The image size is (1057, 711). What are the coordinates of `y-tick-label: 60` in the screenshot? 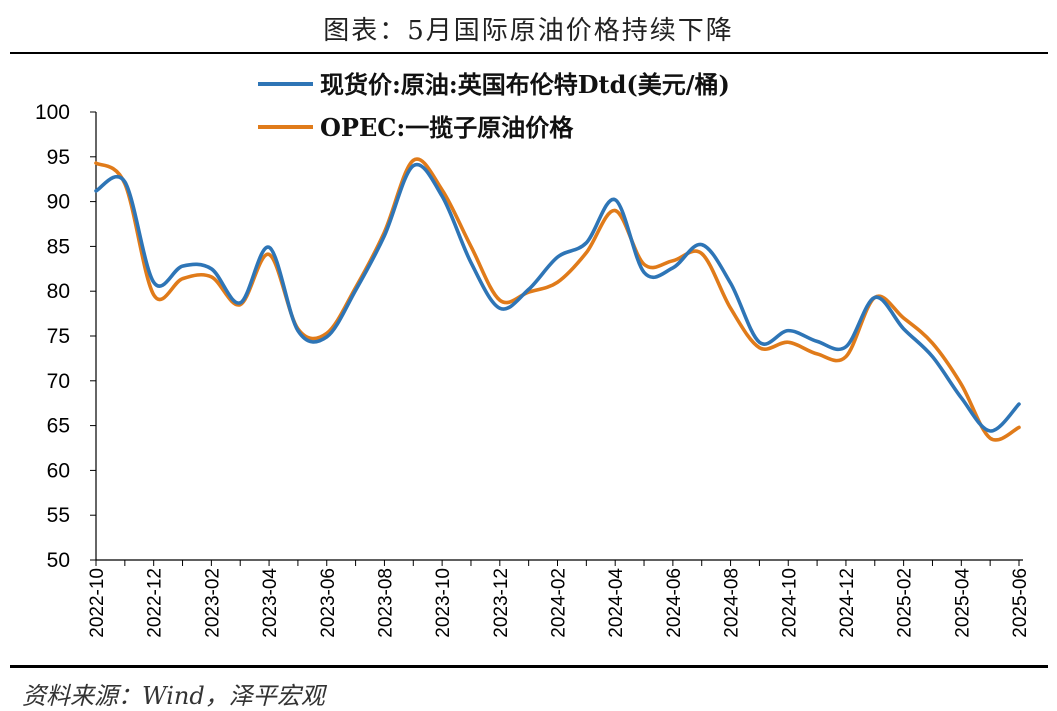 It's located at (58, 470).